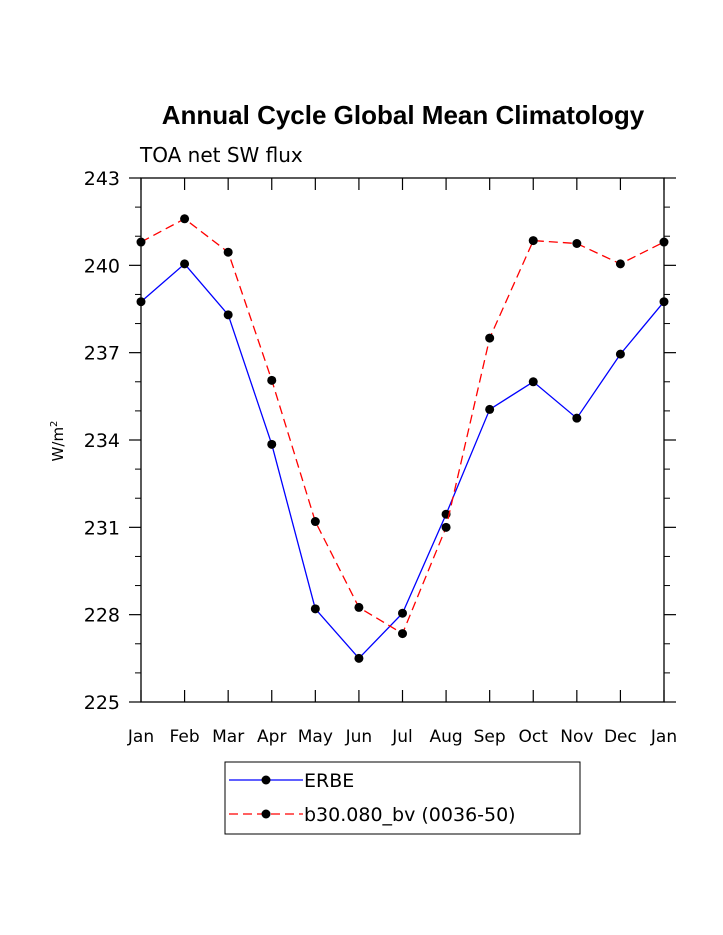 This screenshot has height=935, width=723. Describe the element at coordinates (102, 179) in the screenshot. I see `y-tick-label: 243` at that location.